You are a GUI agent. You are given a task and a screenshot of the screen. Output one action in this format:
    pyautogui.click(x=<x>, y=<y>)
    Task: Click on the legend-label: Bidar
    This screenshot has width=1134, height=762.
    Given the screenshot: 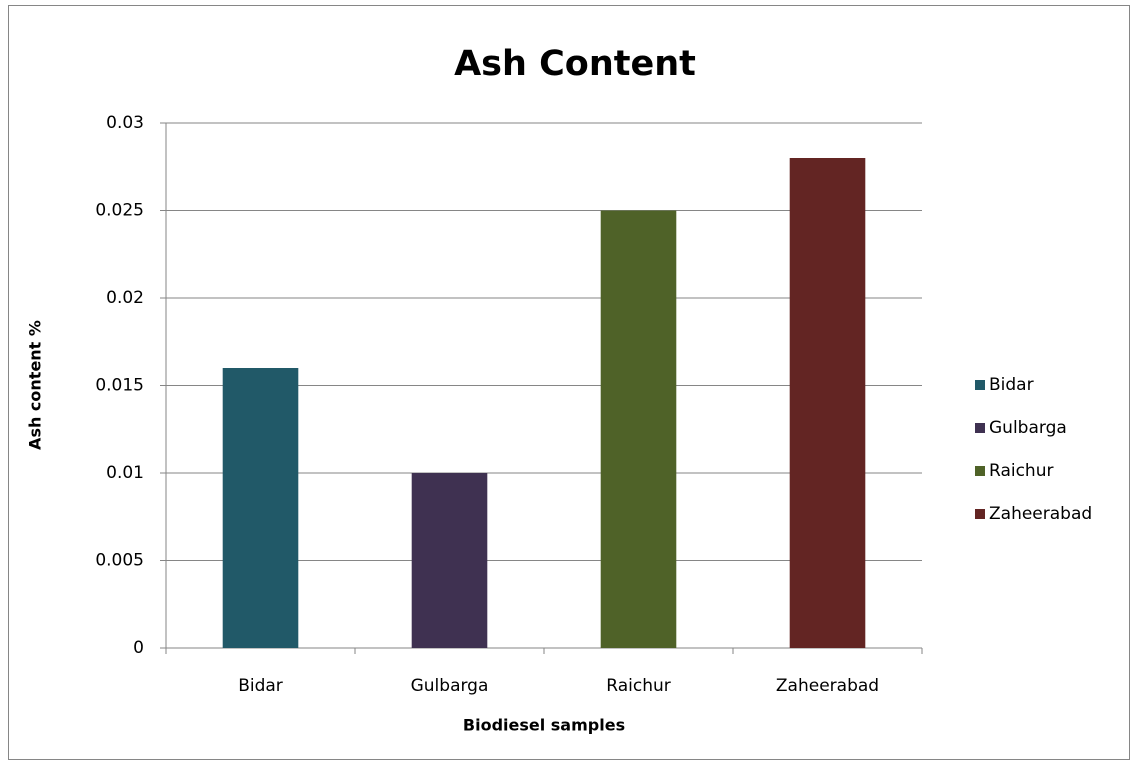 What is the action you would take?
    pyautogui.click(x=1011, y=385)
    